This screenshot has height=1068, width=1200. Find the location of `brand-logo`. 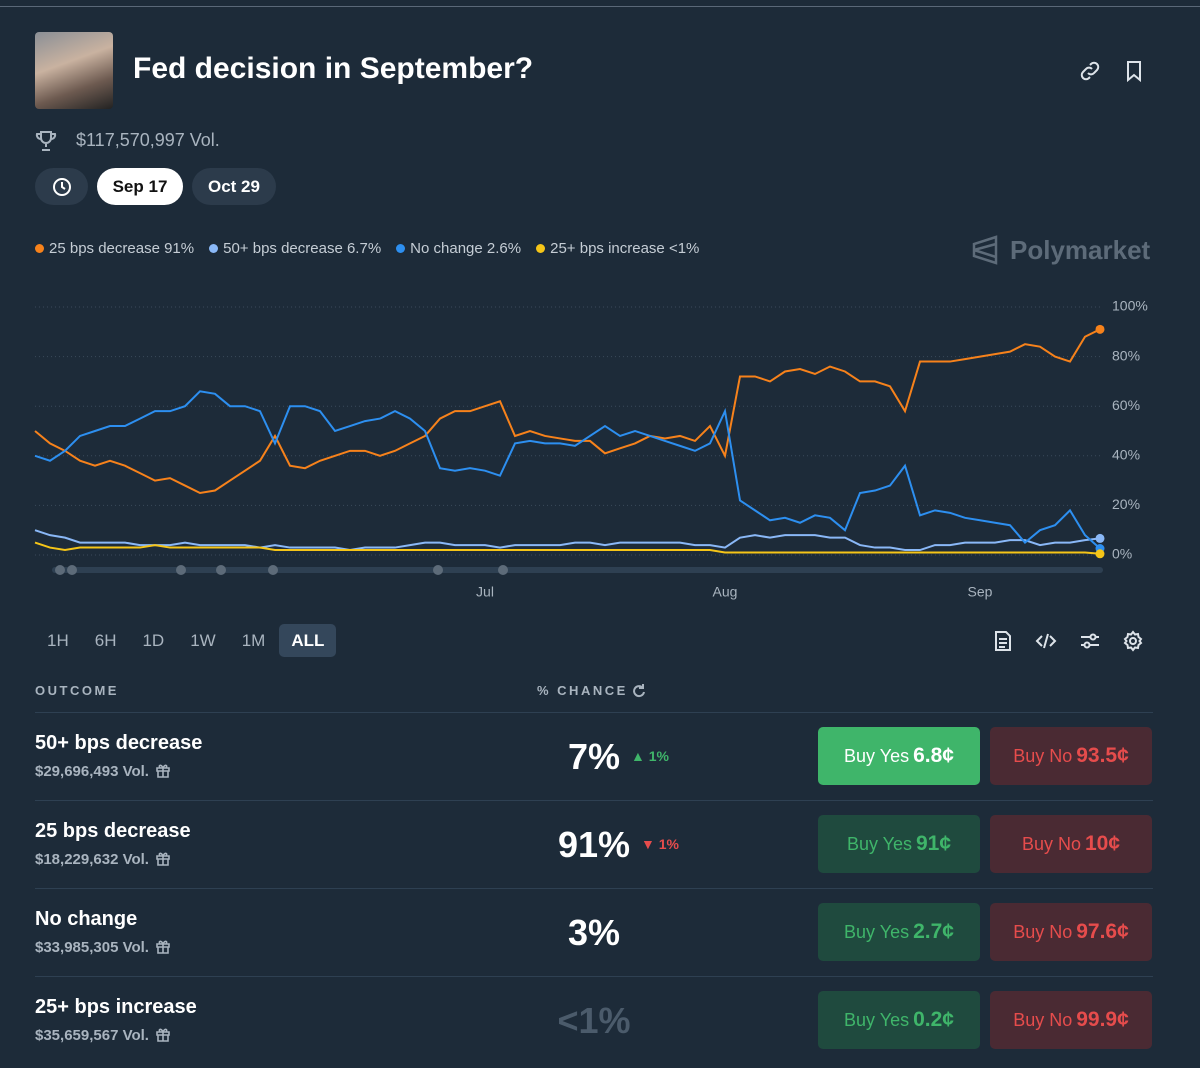

brand-logo is located at coordinates (985, 250).